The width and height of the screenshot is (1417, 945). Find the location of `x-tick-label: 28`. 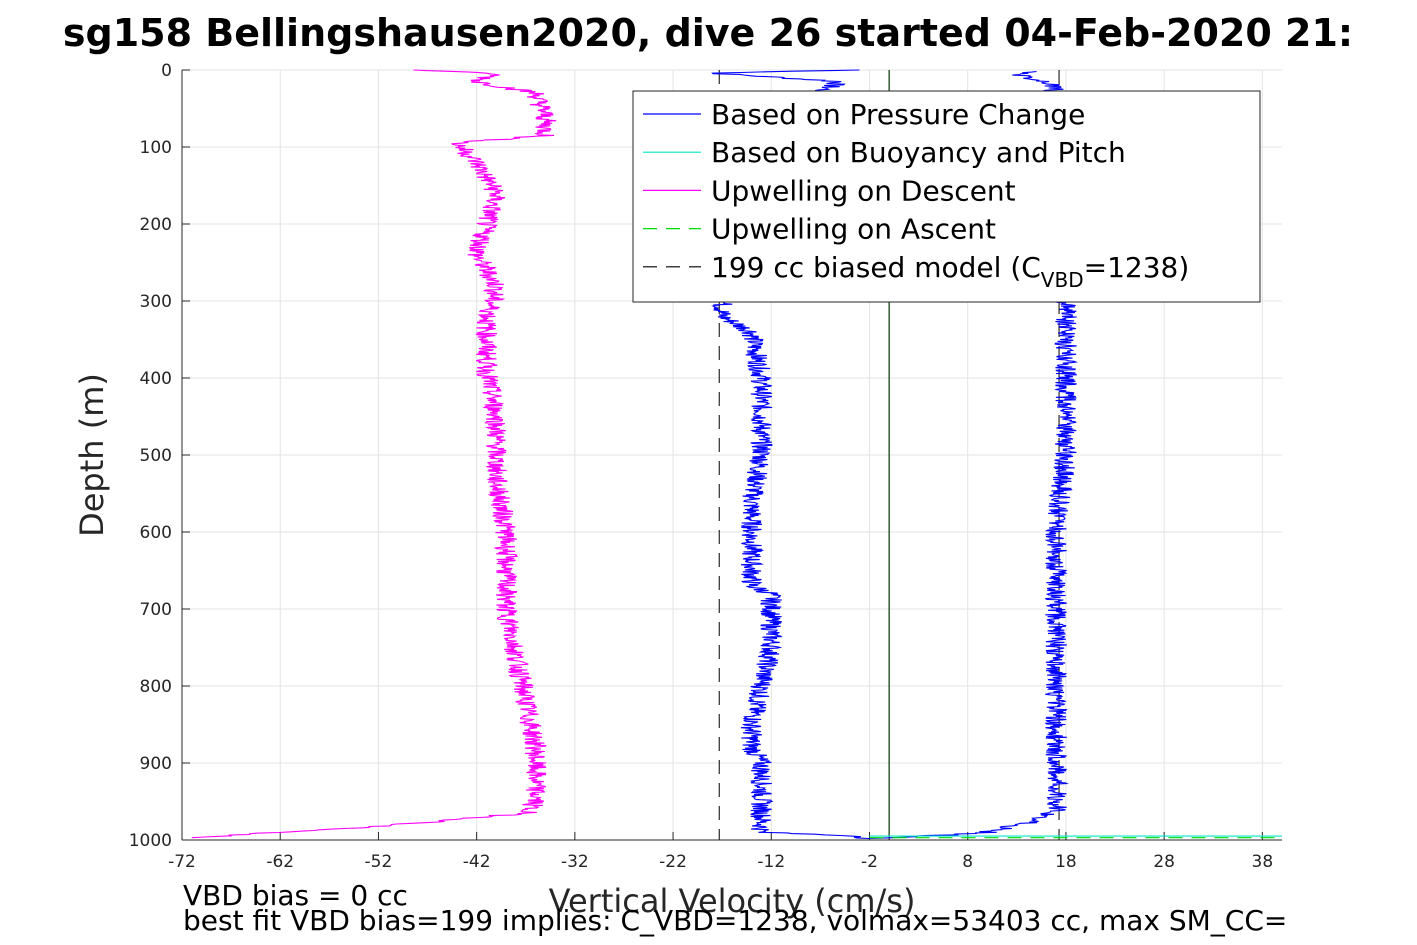

x-tick-label: 28 is located at coordinates (1164, 862).